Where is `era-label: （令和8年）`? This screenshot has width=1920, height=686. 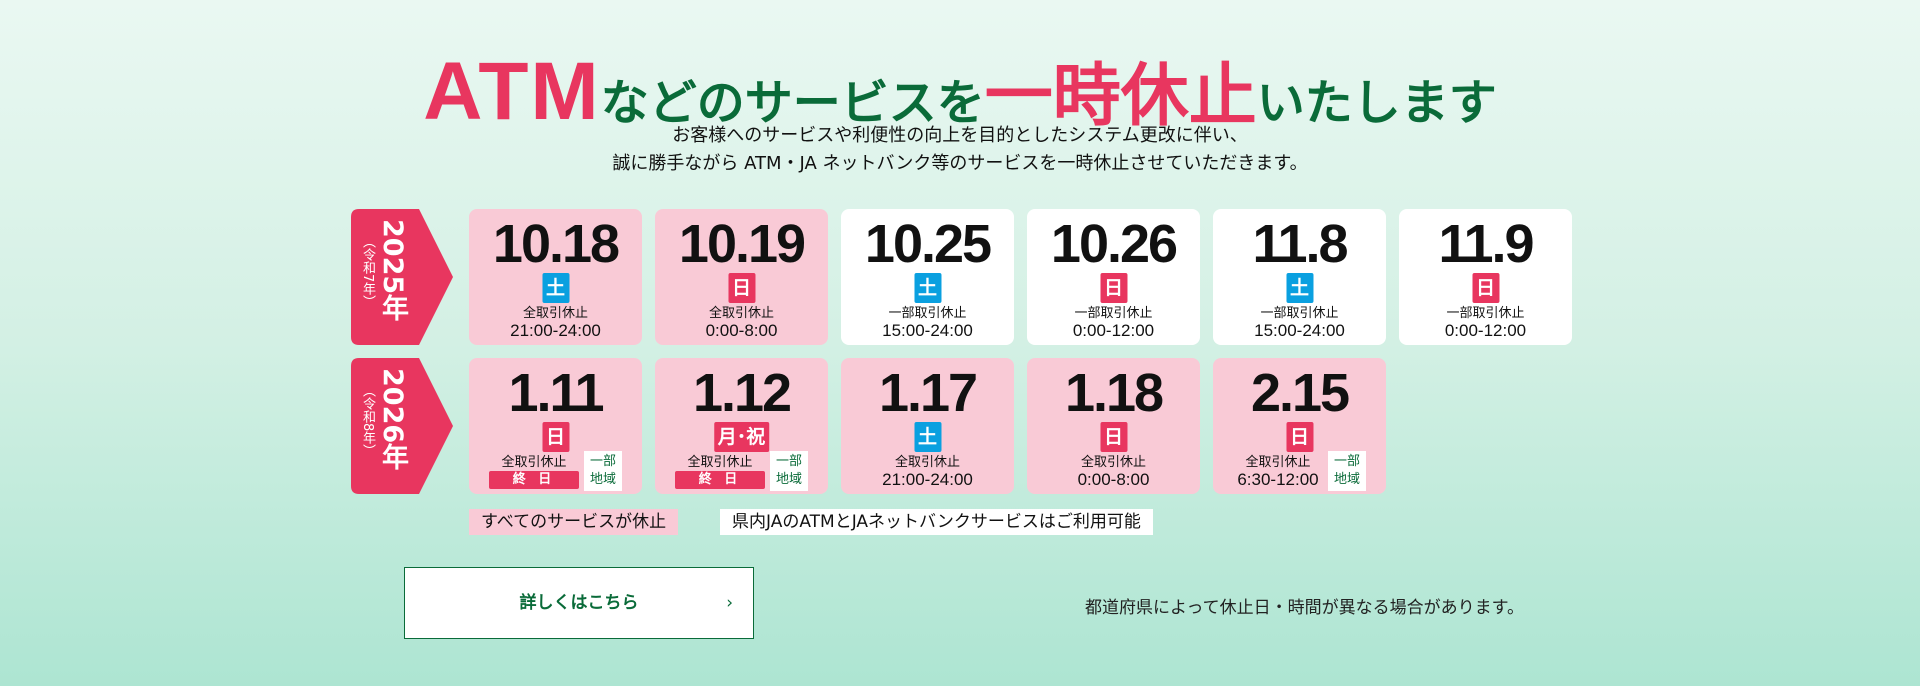
era-label: （令和8年） is located at coordinates (367, 421).